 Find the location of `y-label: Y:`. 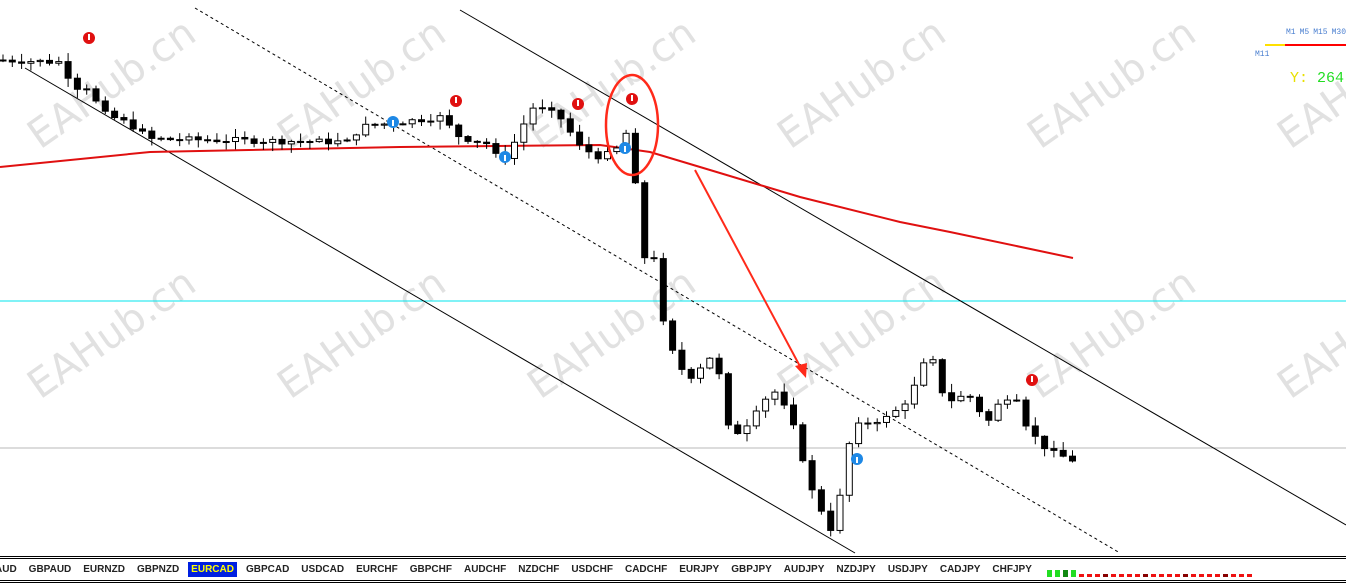

y-label: Y: is located at coordinates (1299, 78).